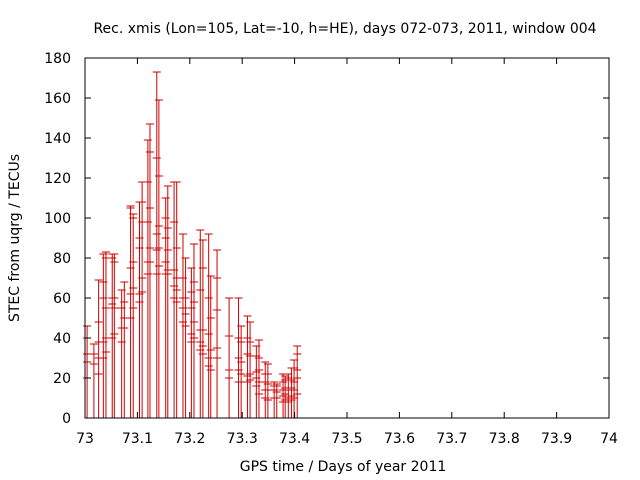 This screenshot has width=640, height=480. Describe the element at coordinates (504, 439) in the screenshot. I see `x-tick-label: 73.8` at that location.